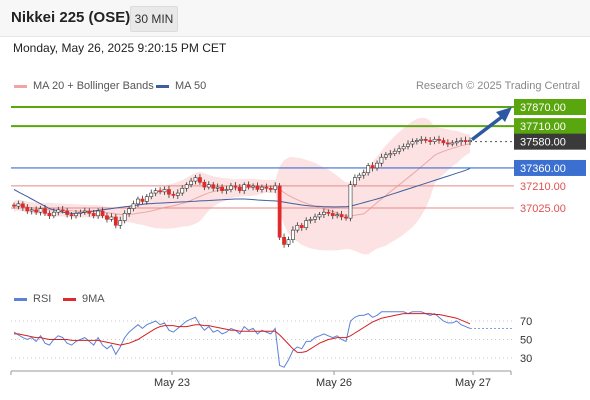 Image resolution: width=590 pixels, height=400 pixels. Describe the element at coordinates (526, 322) in the screenshot. I see `rsi-level-label-2: 70` at that location.